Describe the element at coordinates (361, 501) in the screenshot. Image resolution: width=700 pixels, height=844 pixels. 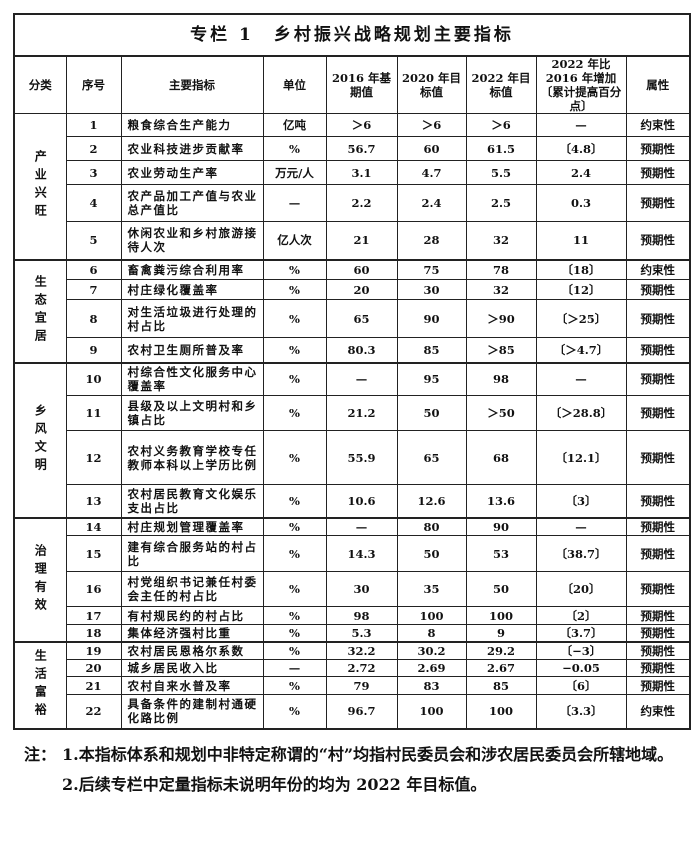
I see `value-2016-cell: 10.6` at that location.